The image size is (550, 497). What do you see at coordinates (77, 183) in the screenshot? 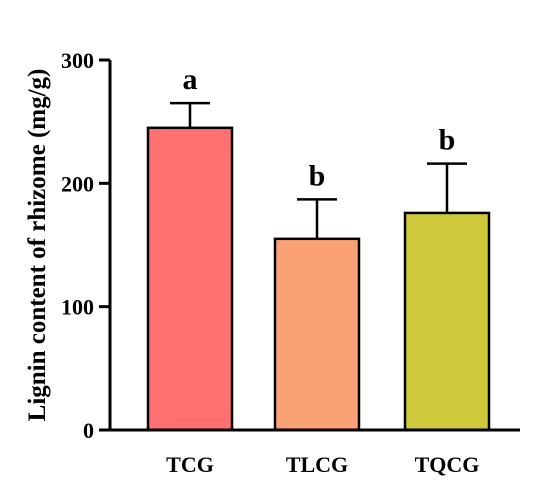
I see `y-tick-label-200: 200` at bounding box center [77, 183].